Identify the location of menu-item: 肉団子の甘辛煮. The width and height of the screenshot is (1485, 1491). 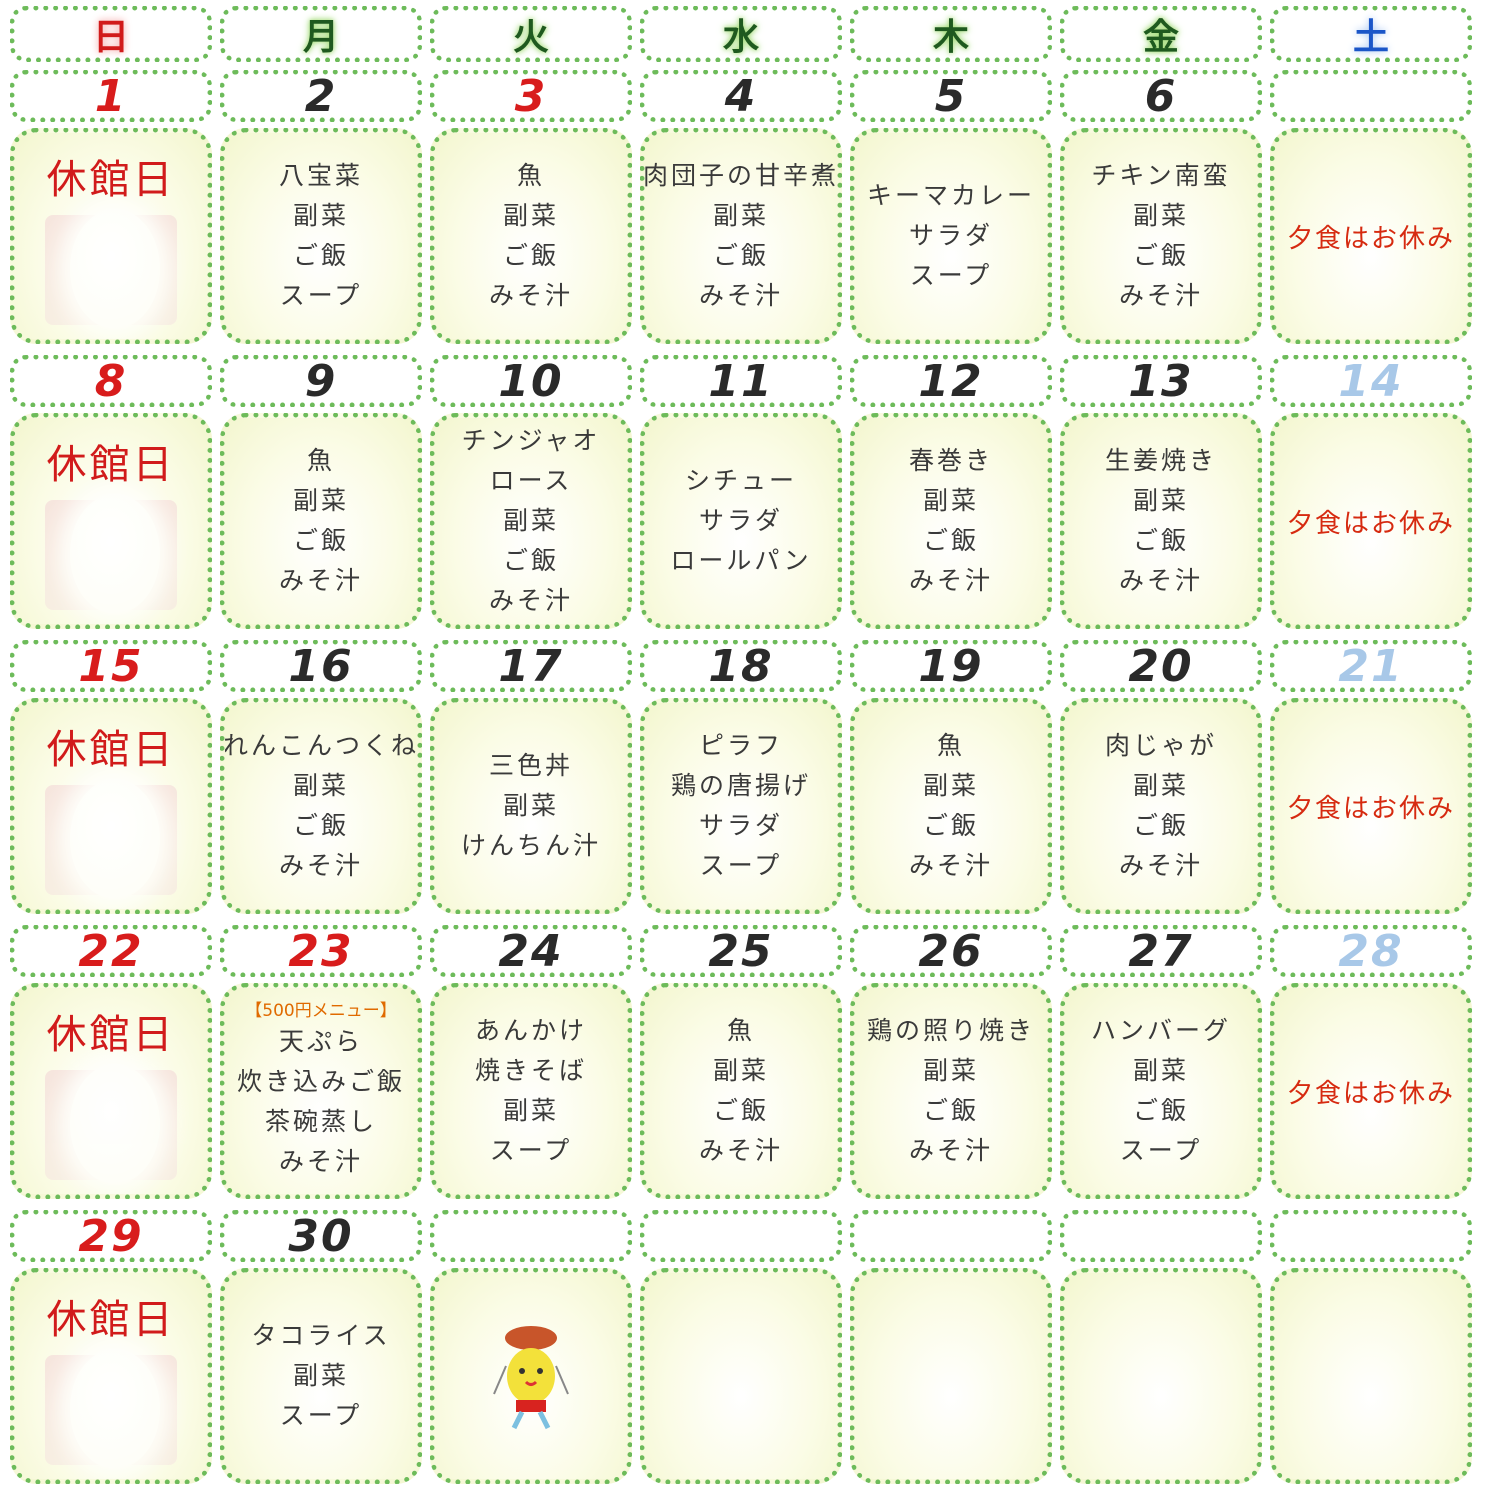
(741, 175).